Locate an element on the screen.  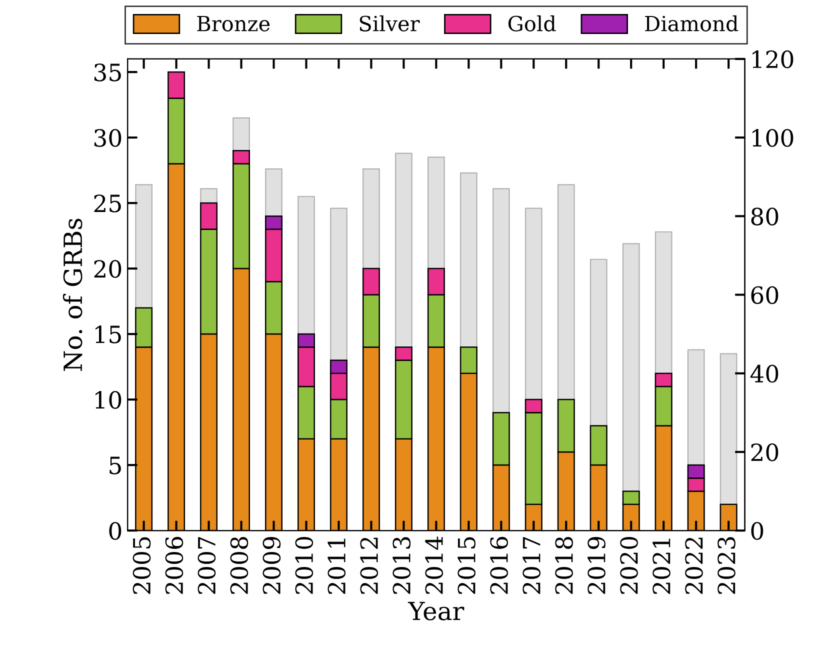
x-tick-label: 2018 is located at coordinates (564, 565).